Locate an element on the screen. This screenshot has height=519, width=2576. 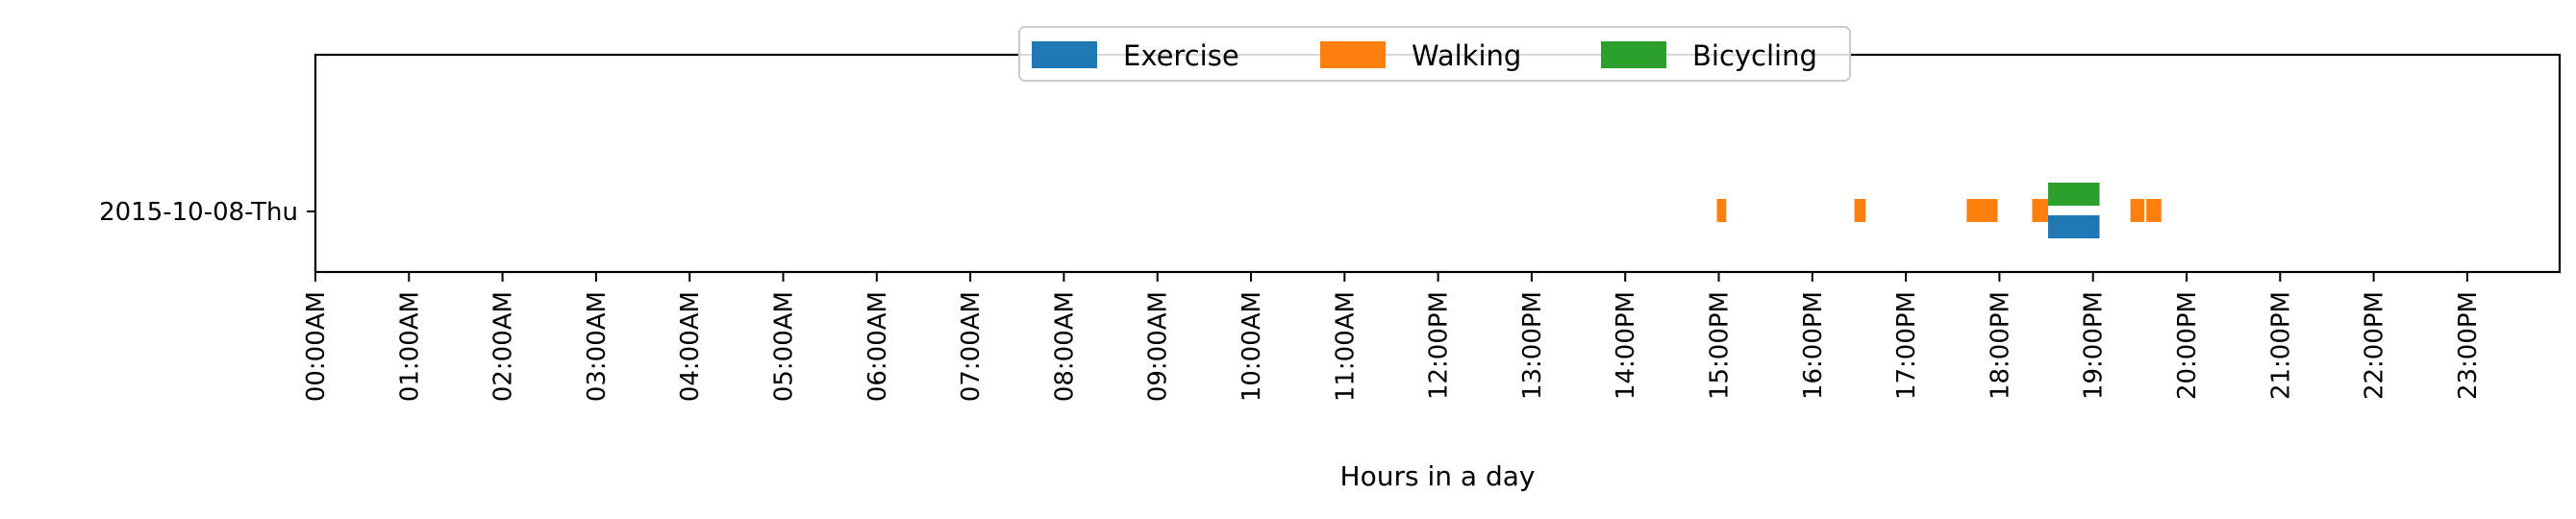
legend-swatch-exercise is located at coordinates (1064, 54).